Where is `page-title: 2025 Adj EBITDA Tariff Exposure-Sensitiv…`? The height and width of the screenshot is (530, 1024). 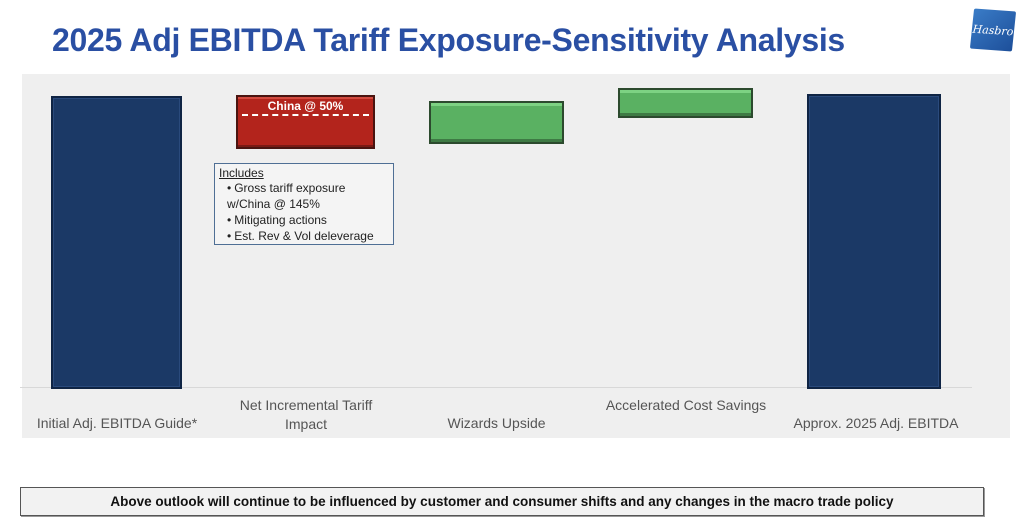 page-title: 2025 Adj EBITDA Tariff Exposure-Sensitiv… is located at coordinates (448, 40).